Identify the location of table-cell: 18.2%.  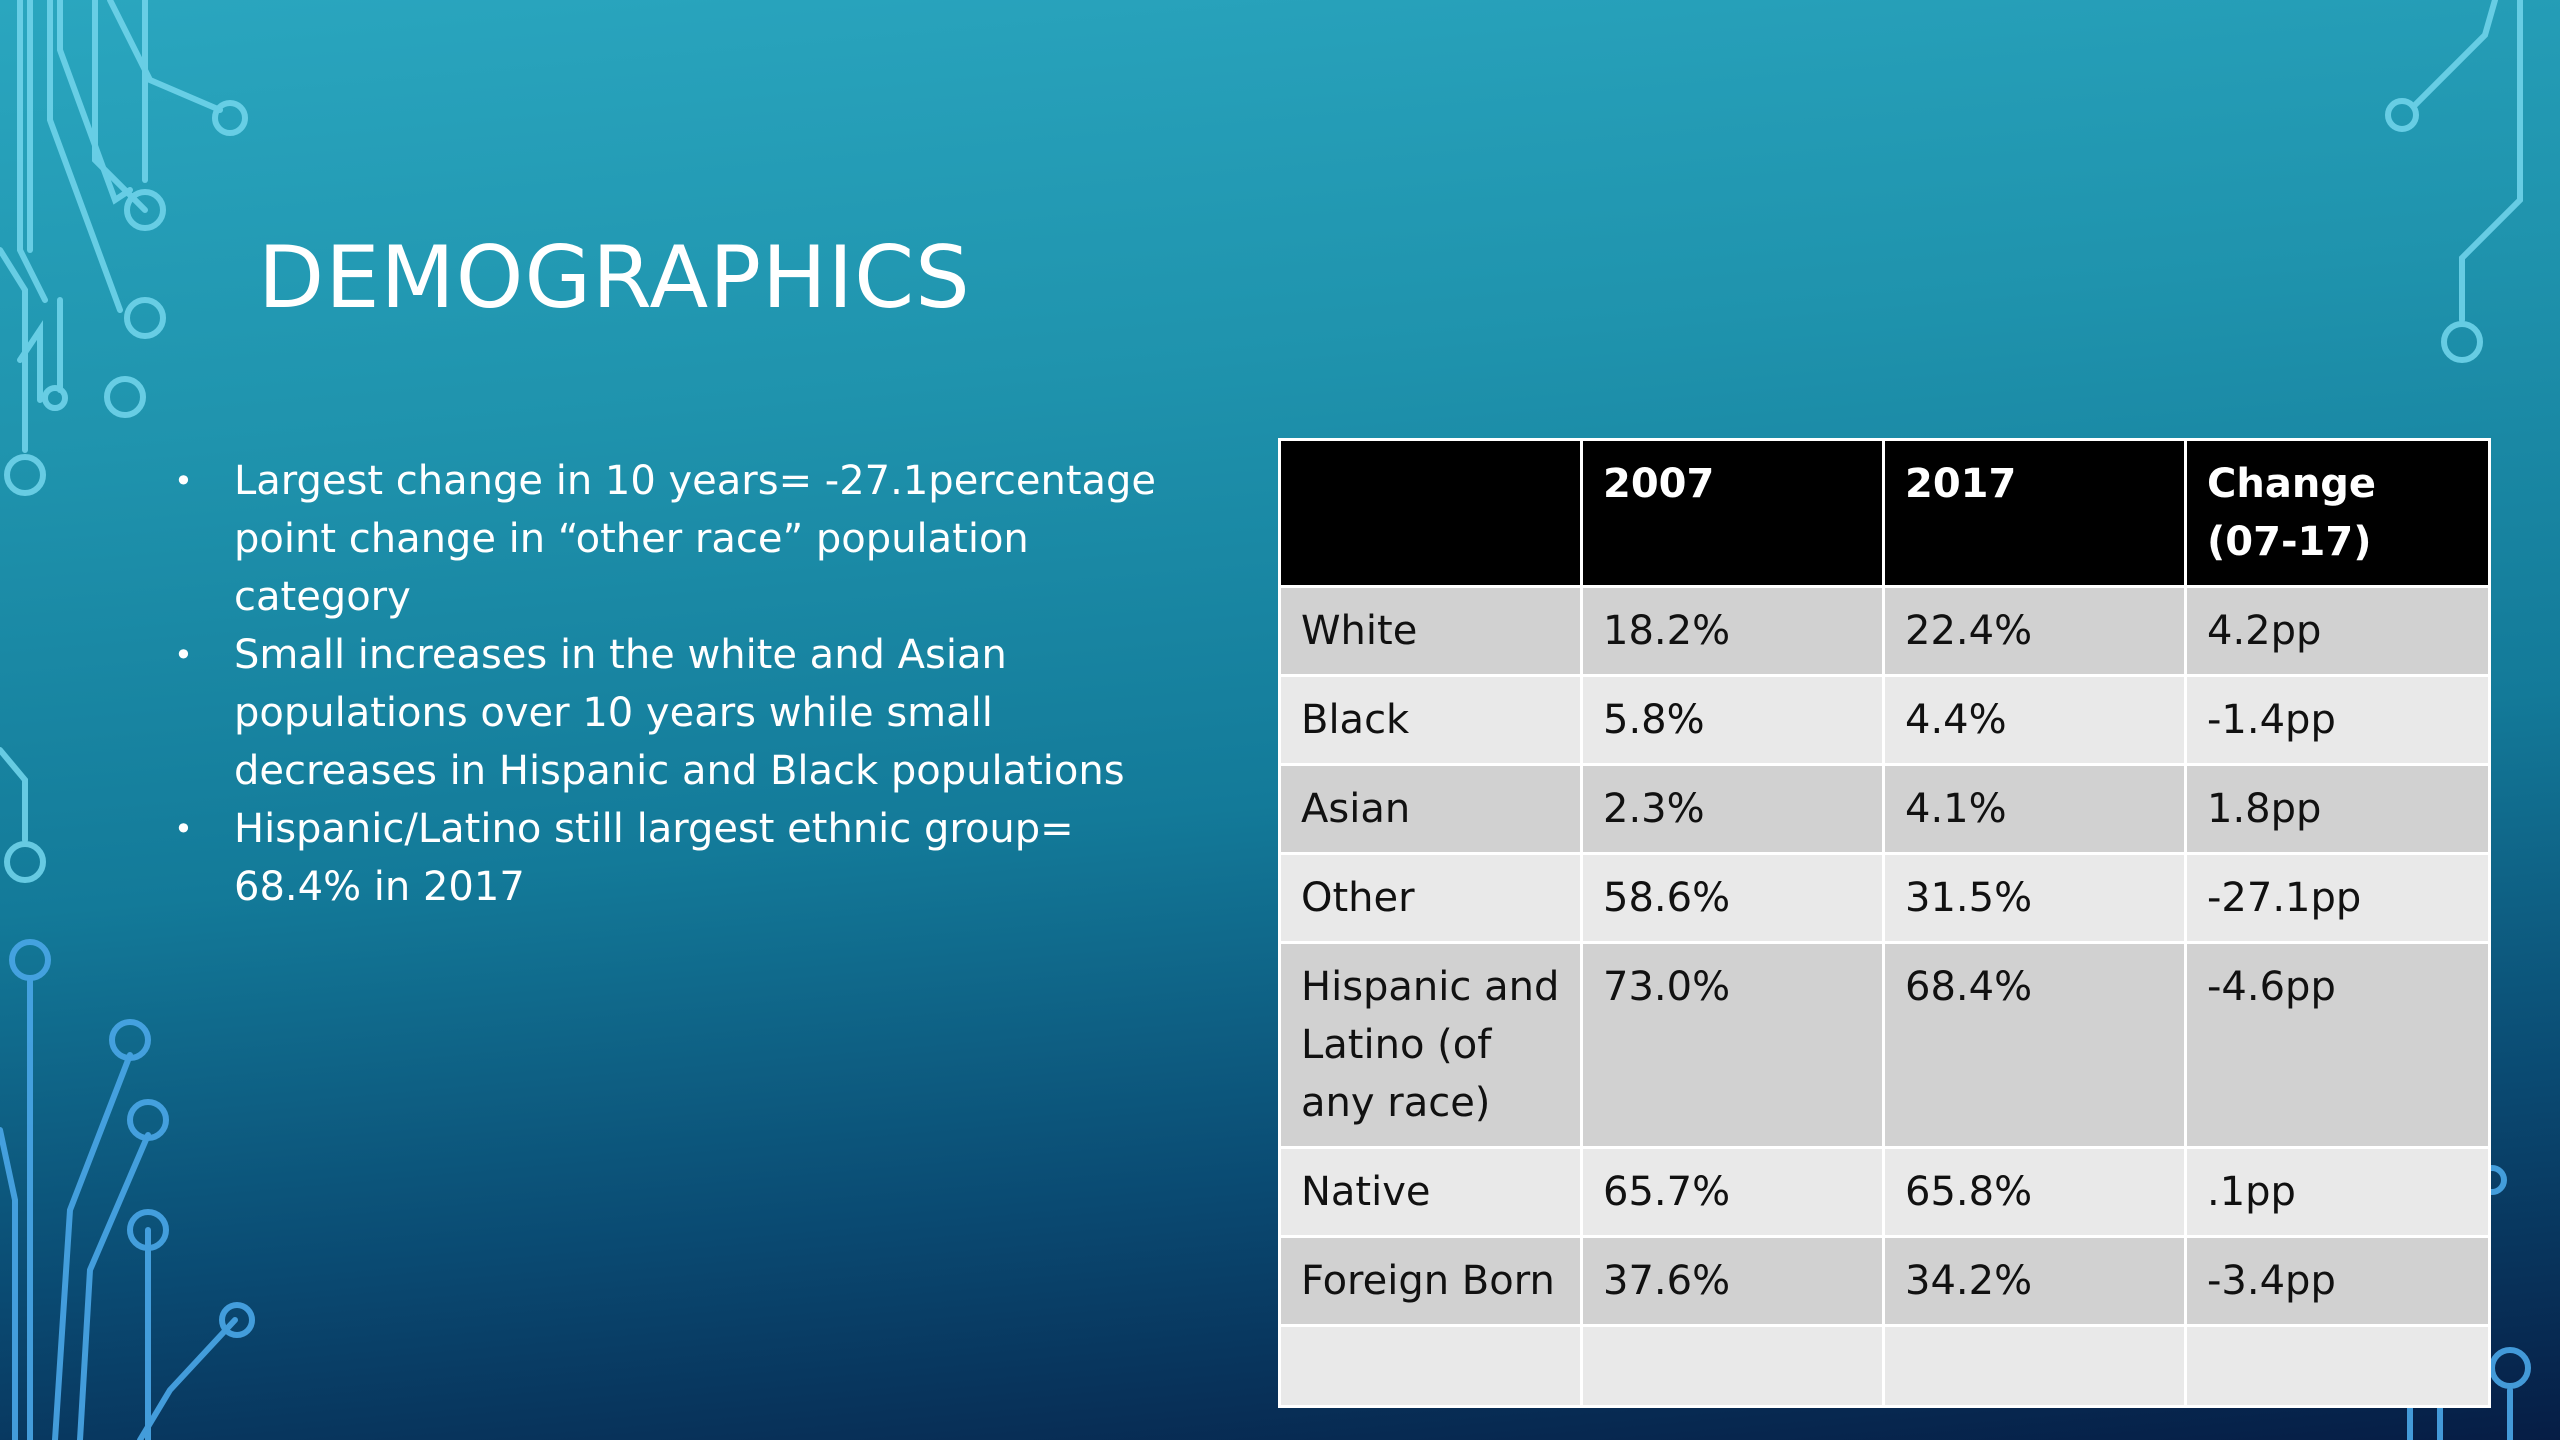
(1732, 631).